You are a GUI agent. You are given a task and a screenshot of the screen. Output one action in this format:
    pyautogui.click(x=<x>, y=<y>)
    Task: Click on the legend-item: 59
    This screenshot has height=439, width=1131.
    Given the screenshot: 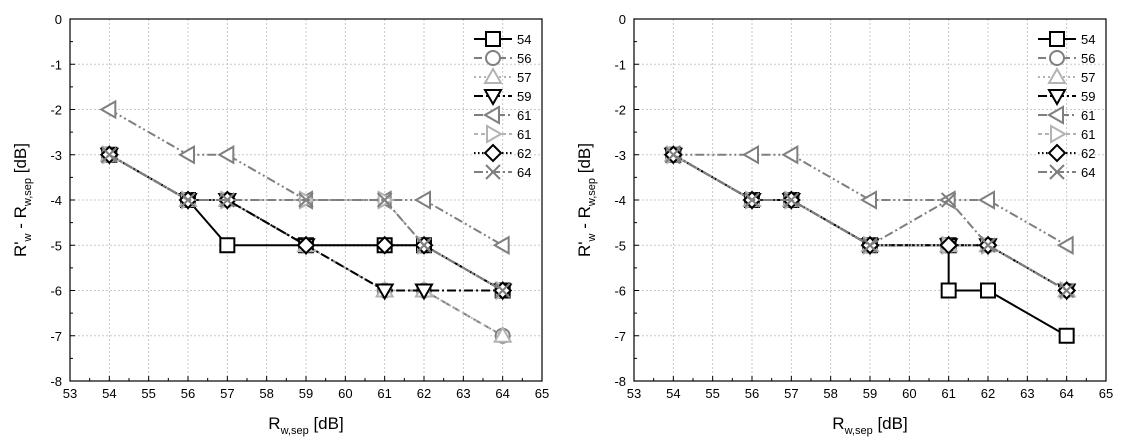 What is the action you would take?
    pyautogui.click(x=1066, y=98)
    